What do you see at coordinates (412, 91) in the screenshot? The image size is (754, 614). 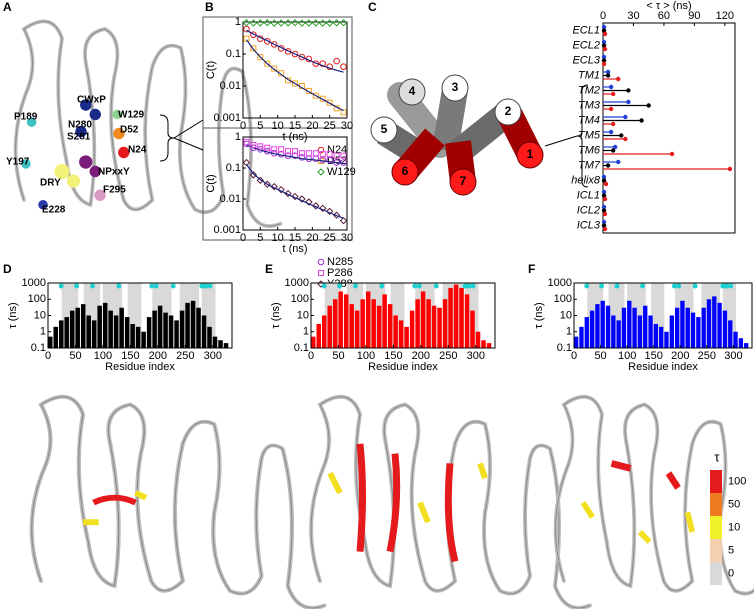 I see `helix-label: 4` at bounding box center [412, 91].